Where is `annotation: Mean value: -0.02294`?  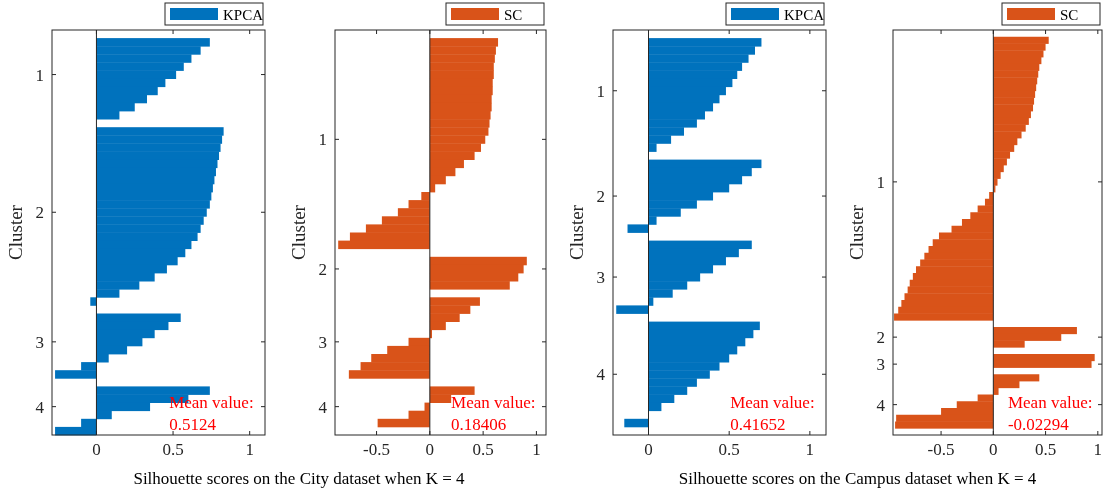
annotation: Mean value: -0.02294 is located at coordinates (1050, 413).